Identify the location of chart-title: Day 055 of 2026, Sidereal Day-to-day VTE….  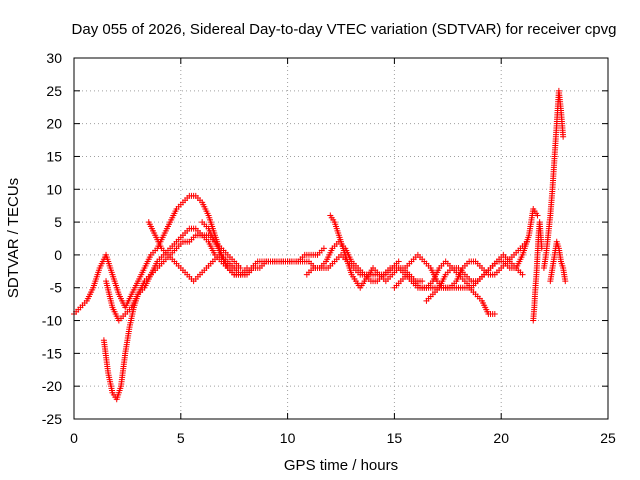
(344, 29).